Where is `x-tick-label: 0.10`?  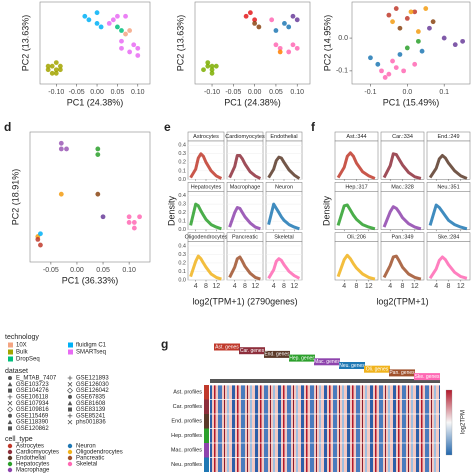 x-tick-label: 0.10 is located at coordinates (138, 92).